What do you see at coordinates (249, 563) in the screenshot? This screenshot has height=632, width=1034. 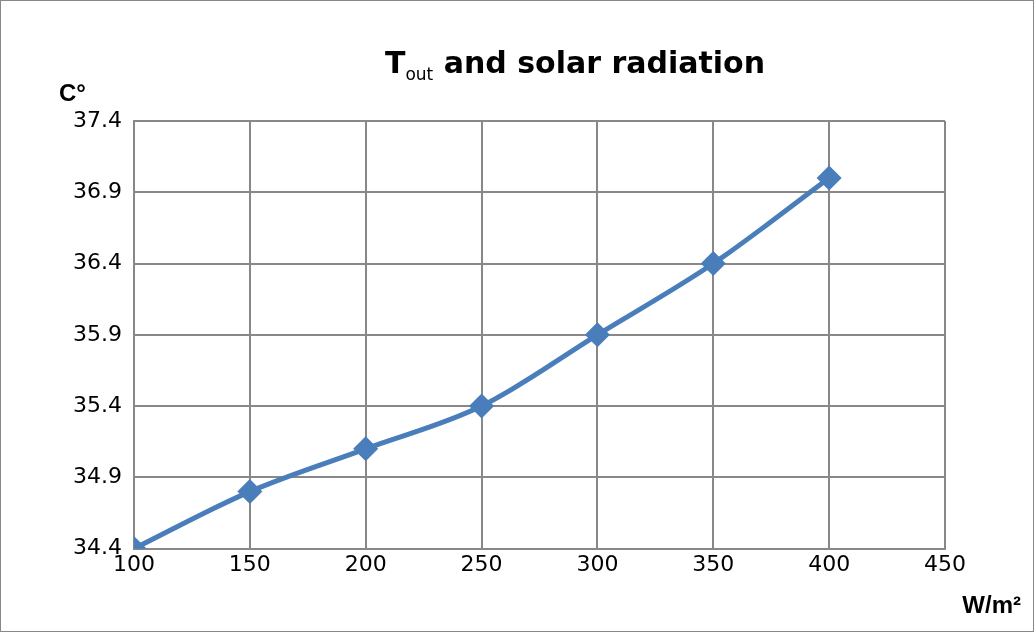 I see `x-tick-label: 150` at bounding box center [249, 563].